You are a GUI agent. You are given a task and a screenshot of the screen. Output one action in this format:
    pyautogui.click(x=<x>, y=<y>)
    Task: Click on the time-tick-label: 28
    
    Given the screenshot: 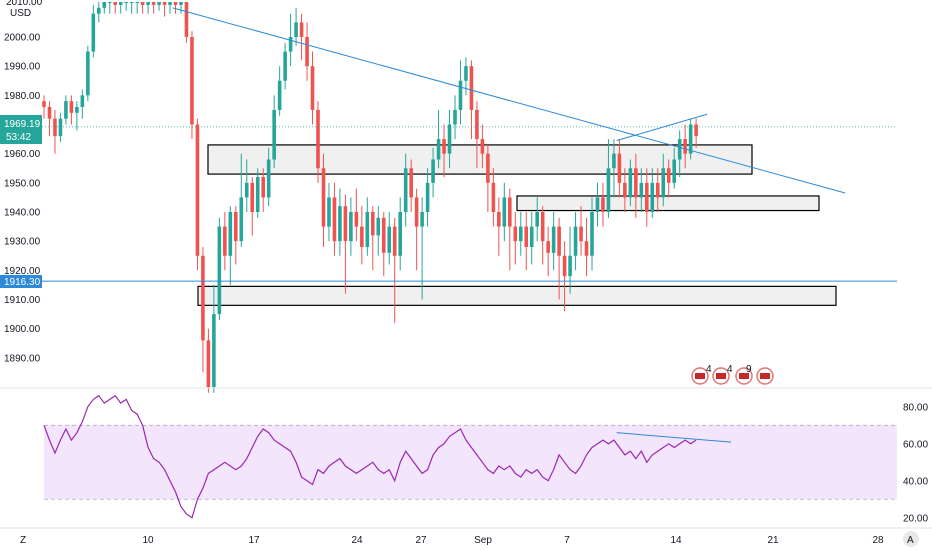 What is the action you would take?
    pyautogui.click(x=878, y=540)
    